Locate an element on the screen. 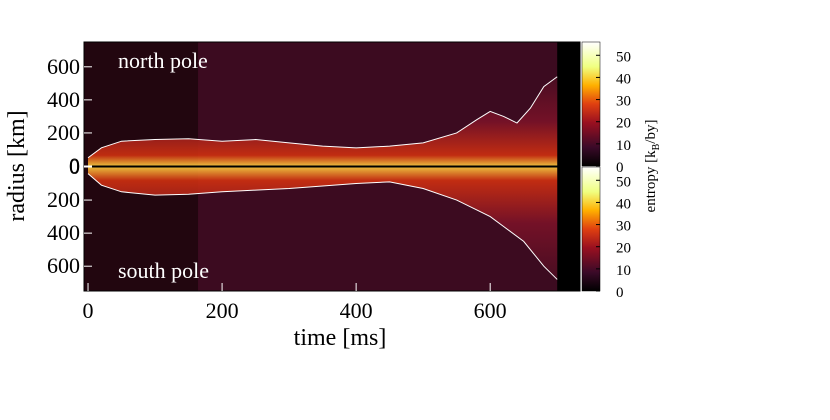  x-tick-label: 200 is located at coordinates (222, 310).